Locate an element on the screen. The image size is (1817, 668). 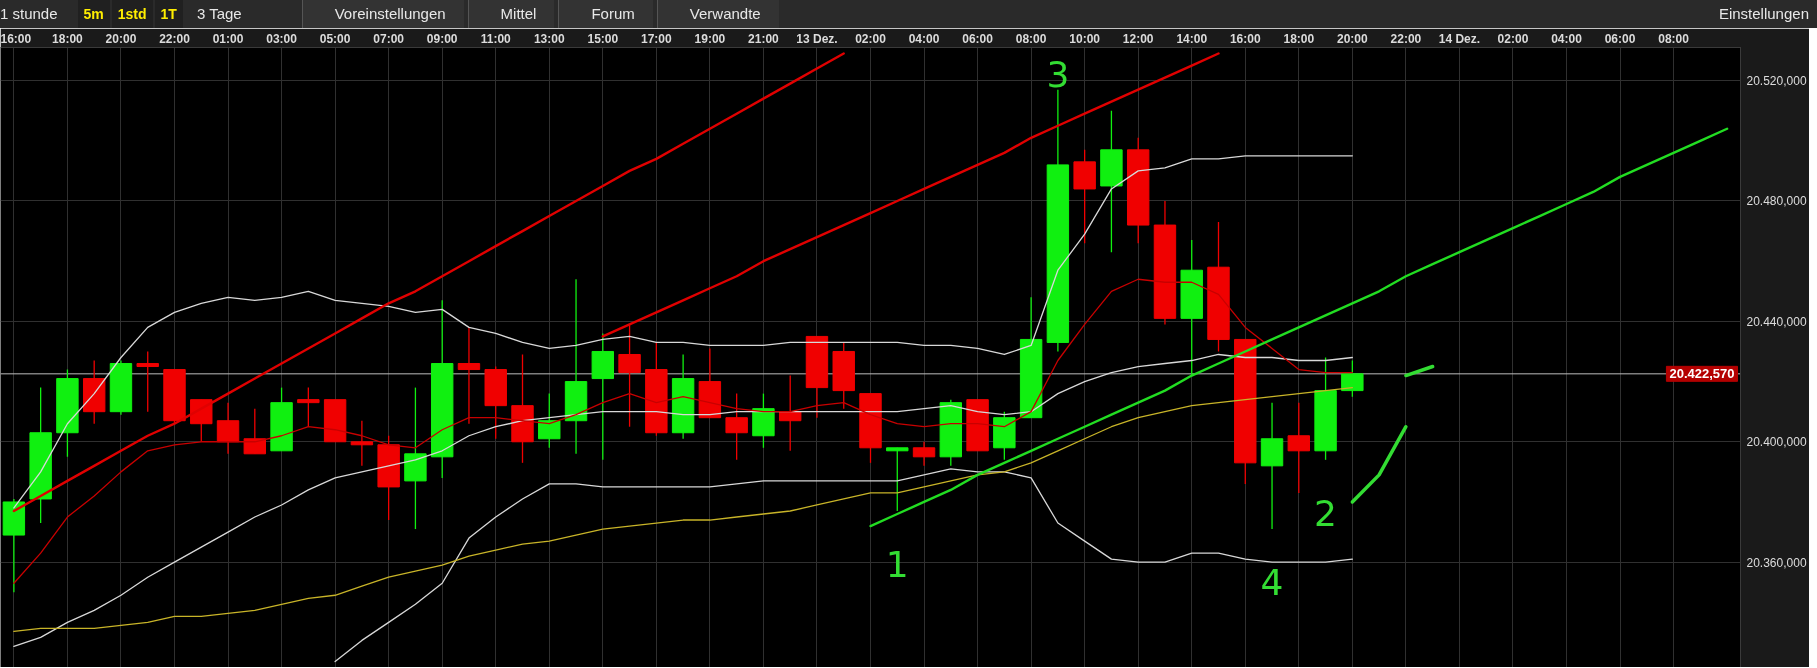
line-series is located at coordinates (910, 195).